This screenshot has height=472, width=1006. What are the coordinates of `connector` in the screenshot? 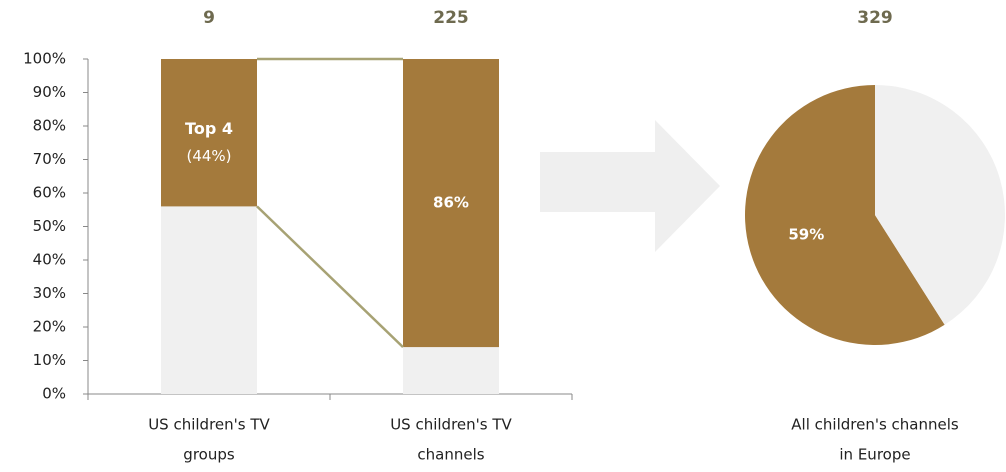 It's located at (330, 277).